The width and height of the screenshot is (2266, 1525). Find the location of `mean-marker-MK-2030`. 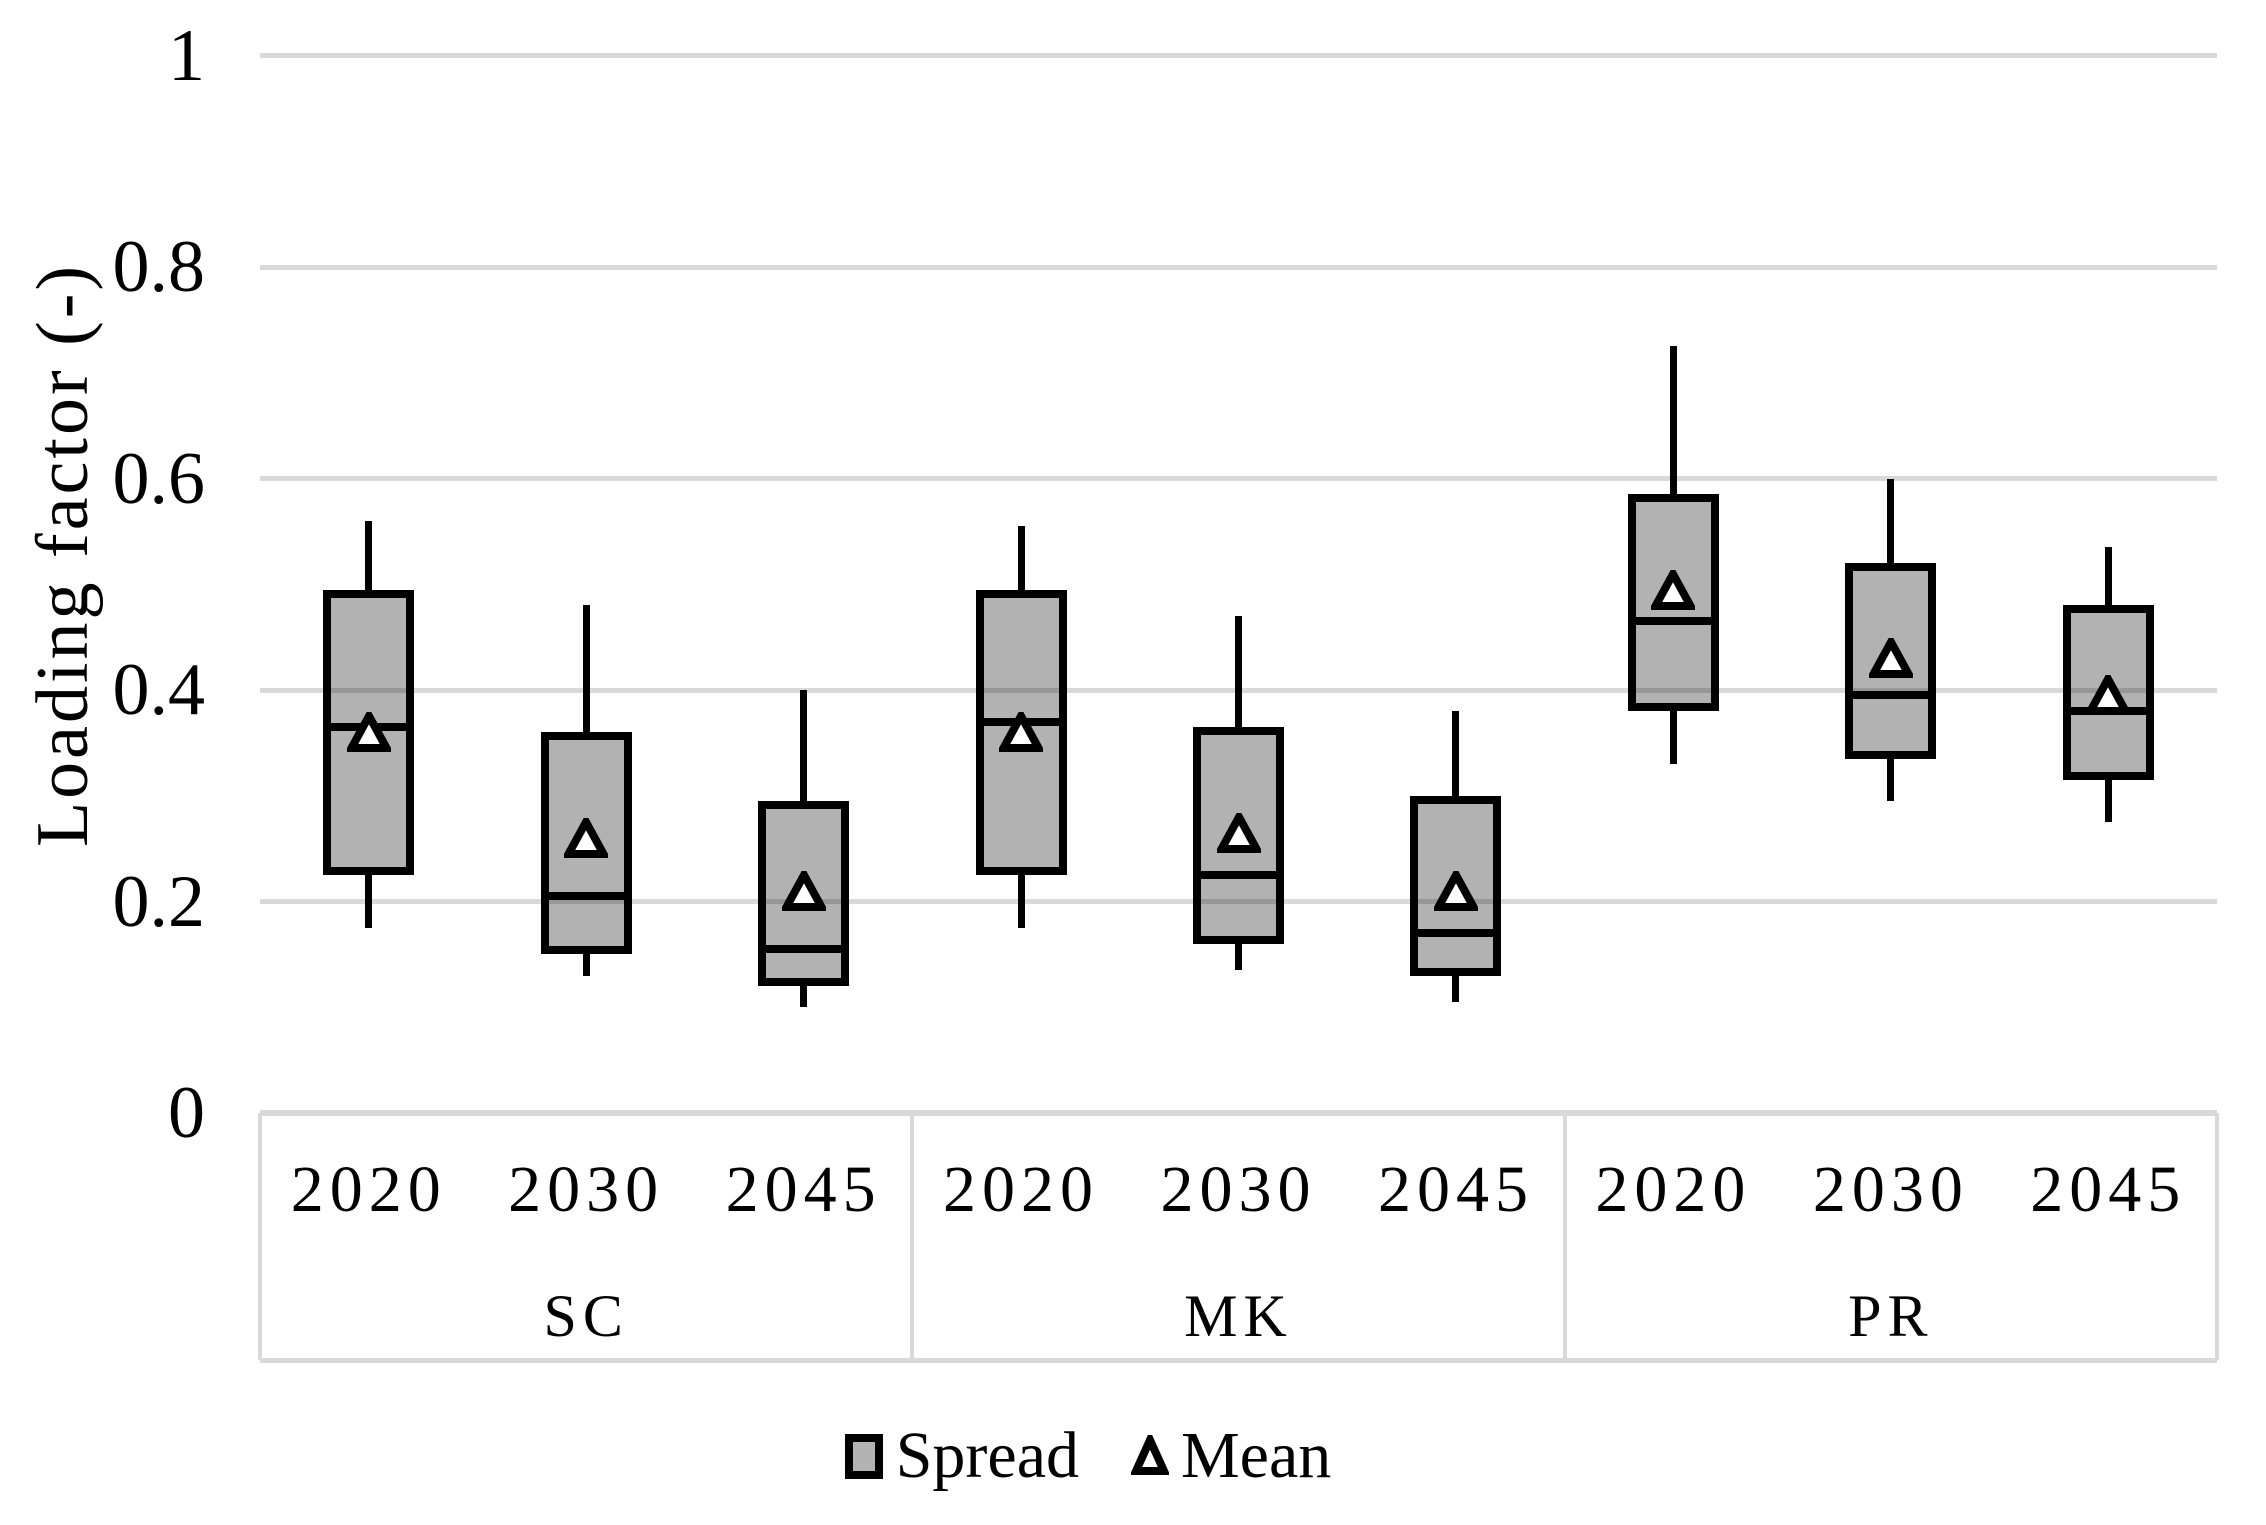

mean-marker-MK-2030 is located at coordinates (1238, 830).